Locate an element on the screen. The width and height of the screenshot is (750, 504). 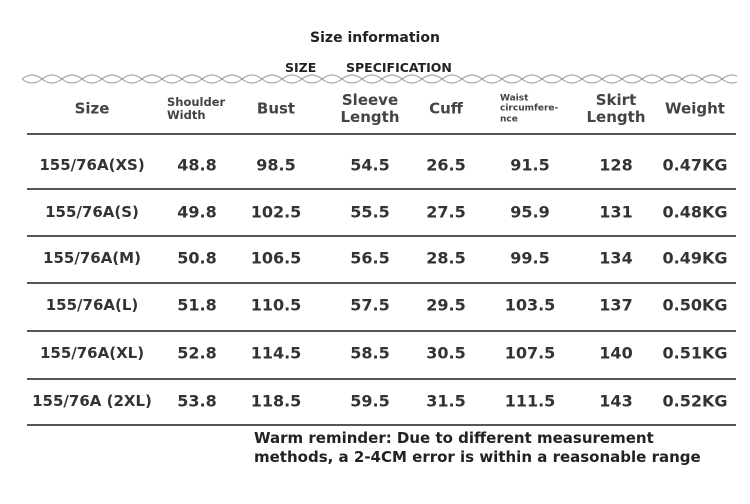
table-cell: 155/76A(XL) is located at coordinates (92, 353).